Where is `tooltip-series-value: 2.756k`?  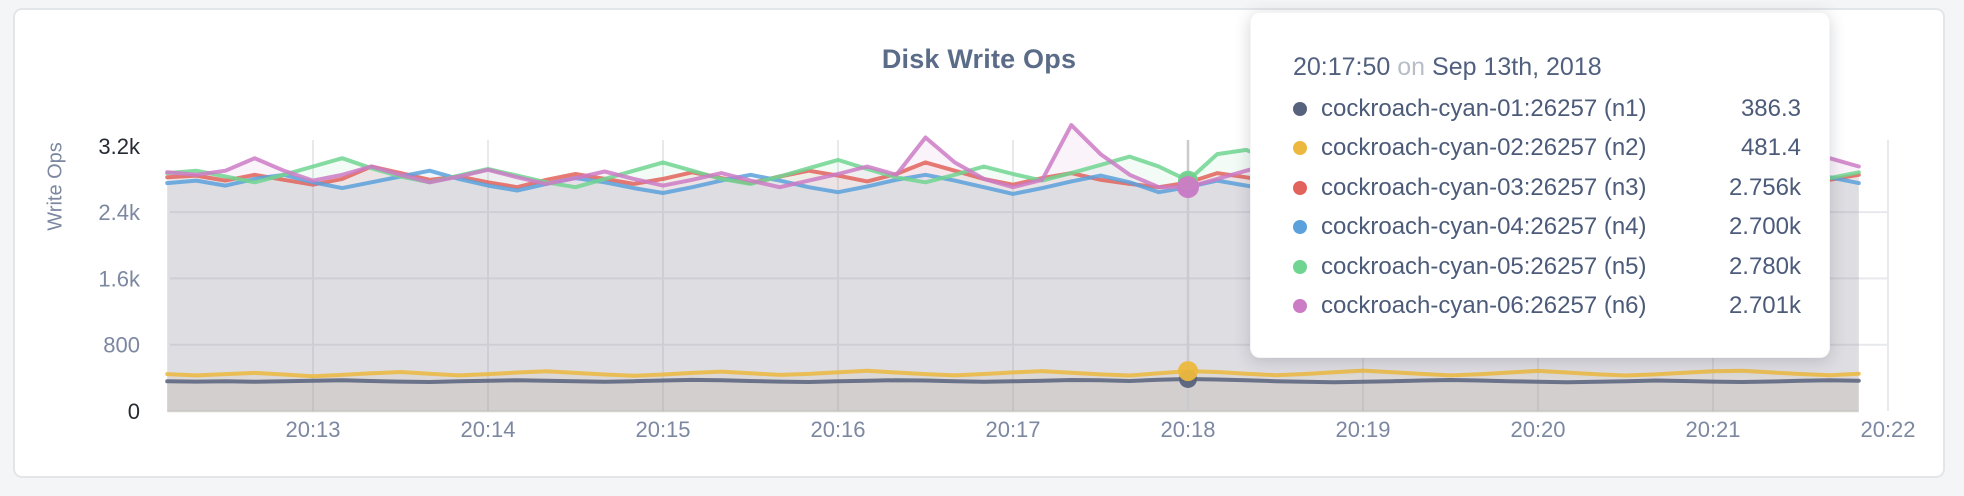 tooltip-series-value: 2.756k is located at coordinates (1764, 187).